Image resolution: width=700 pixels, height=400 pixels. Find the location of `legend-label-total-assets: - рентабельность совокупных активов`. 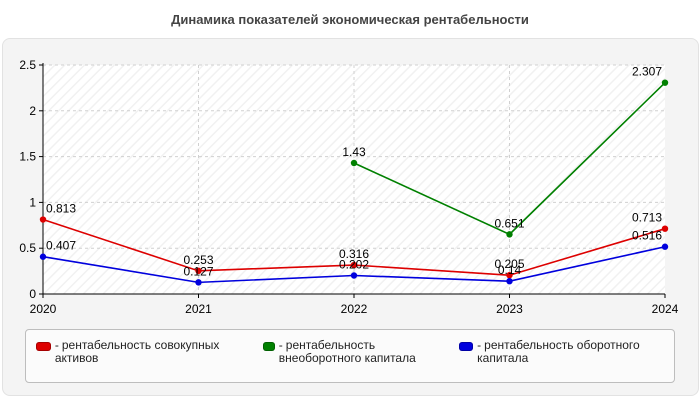

legend-label-total-assets: - рентабельность совокупных активов is located at coordinates (153, 352).